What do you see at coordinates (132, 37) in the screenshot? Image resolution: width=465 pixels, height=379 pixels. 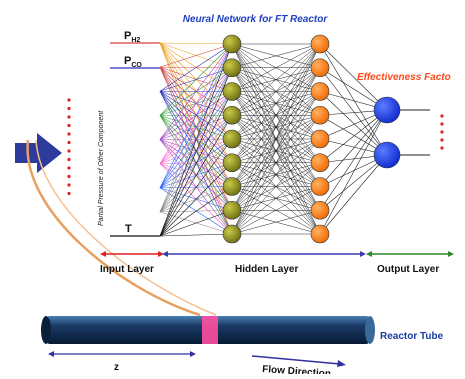 I see `input-p-h2-label: PH2` at bounding box center [132, 37].